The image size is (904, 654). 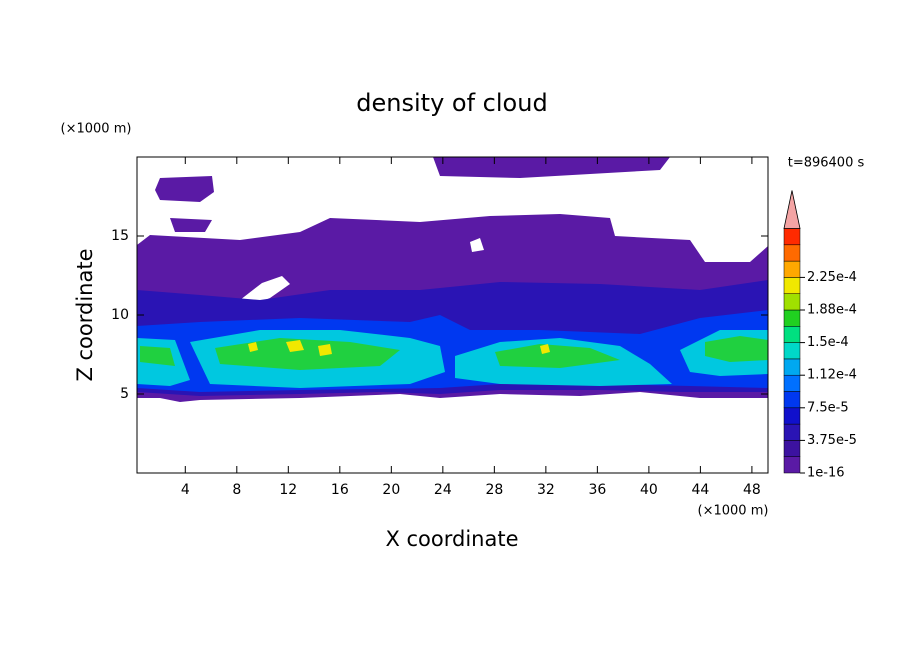 What do you see at coordinates (124, 394) in the screenshot?
I see `y-tick-label: 5` at bounding box center [124, 394].